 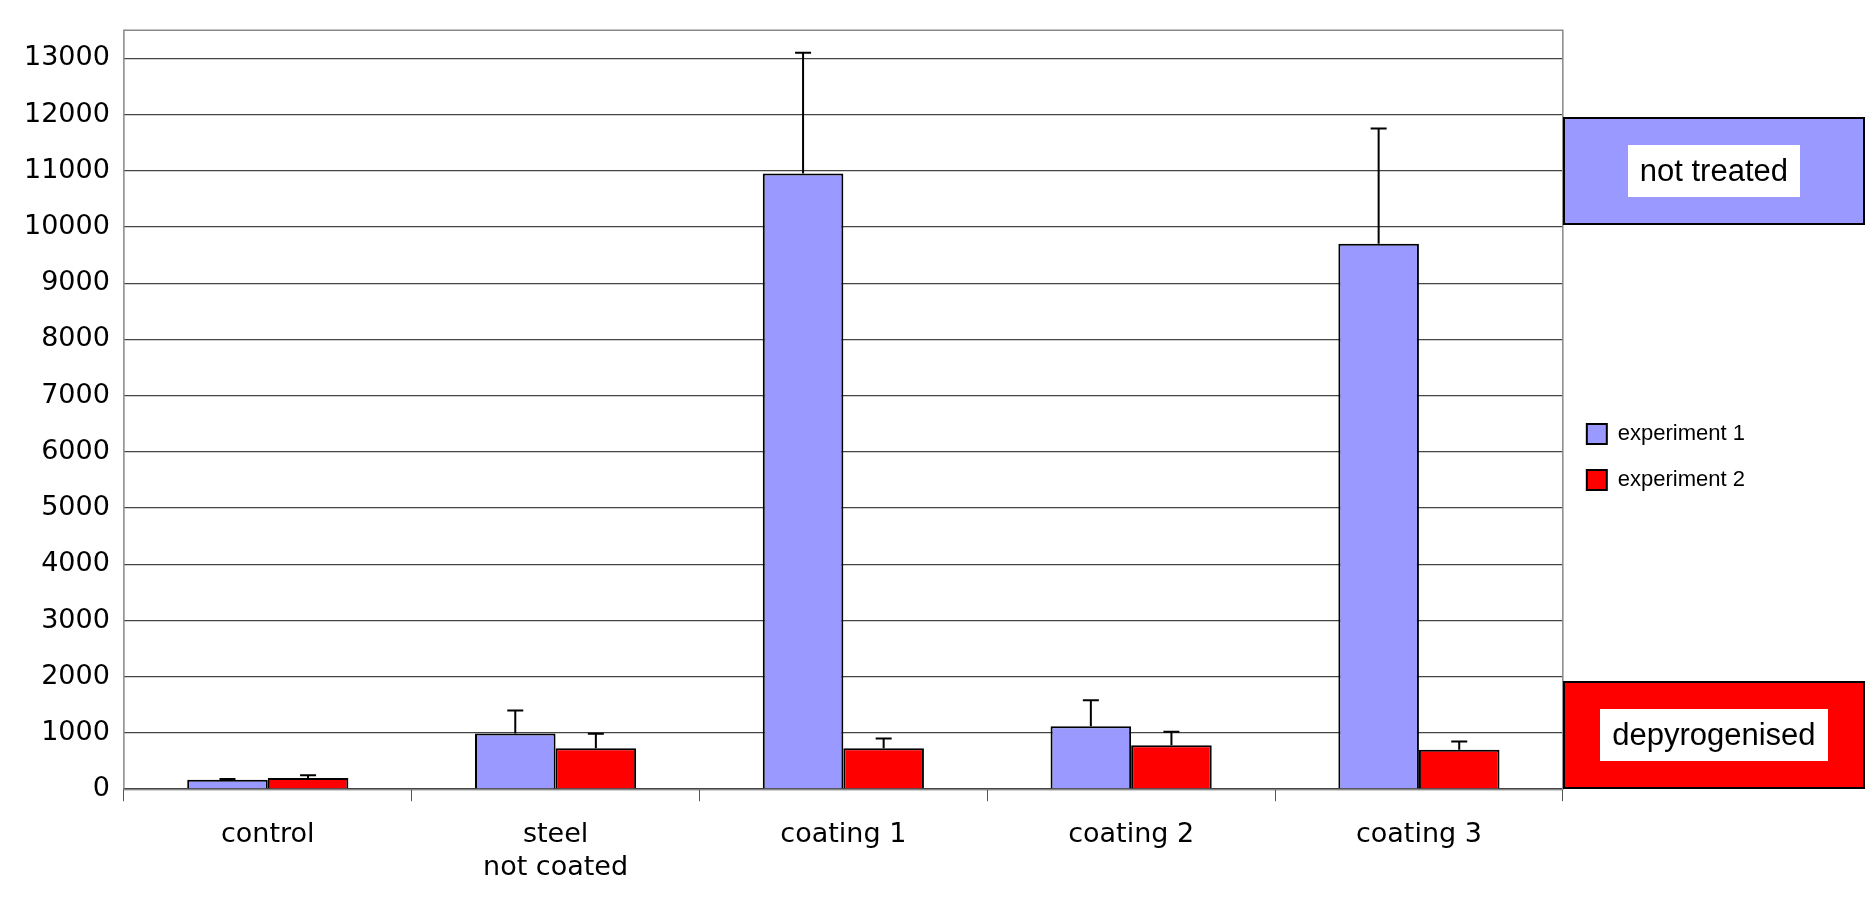 What do you see at coordinates (75, 281) in the screenshot?
I see `y-tick-label: 9000` at bounding box center [75, 281].